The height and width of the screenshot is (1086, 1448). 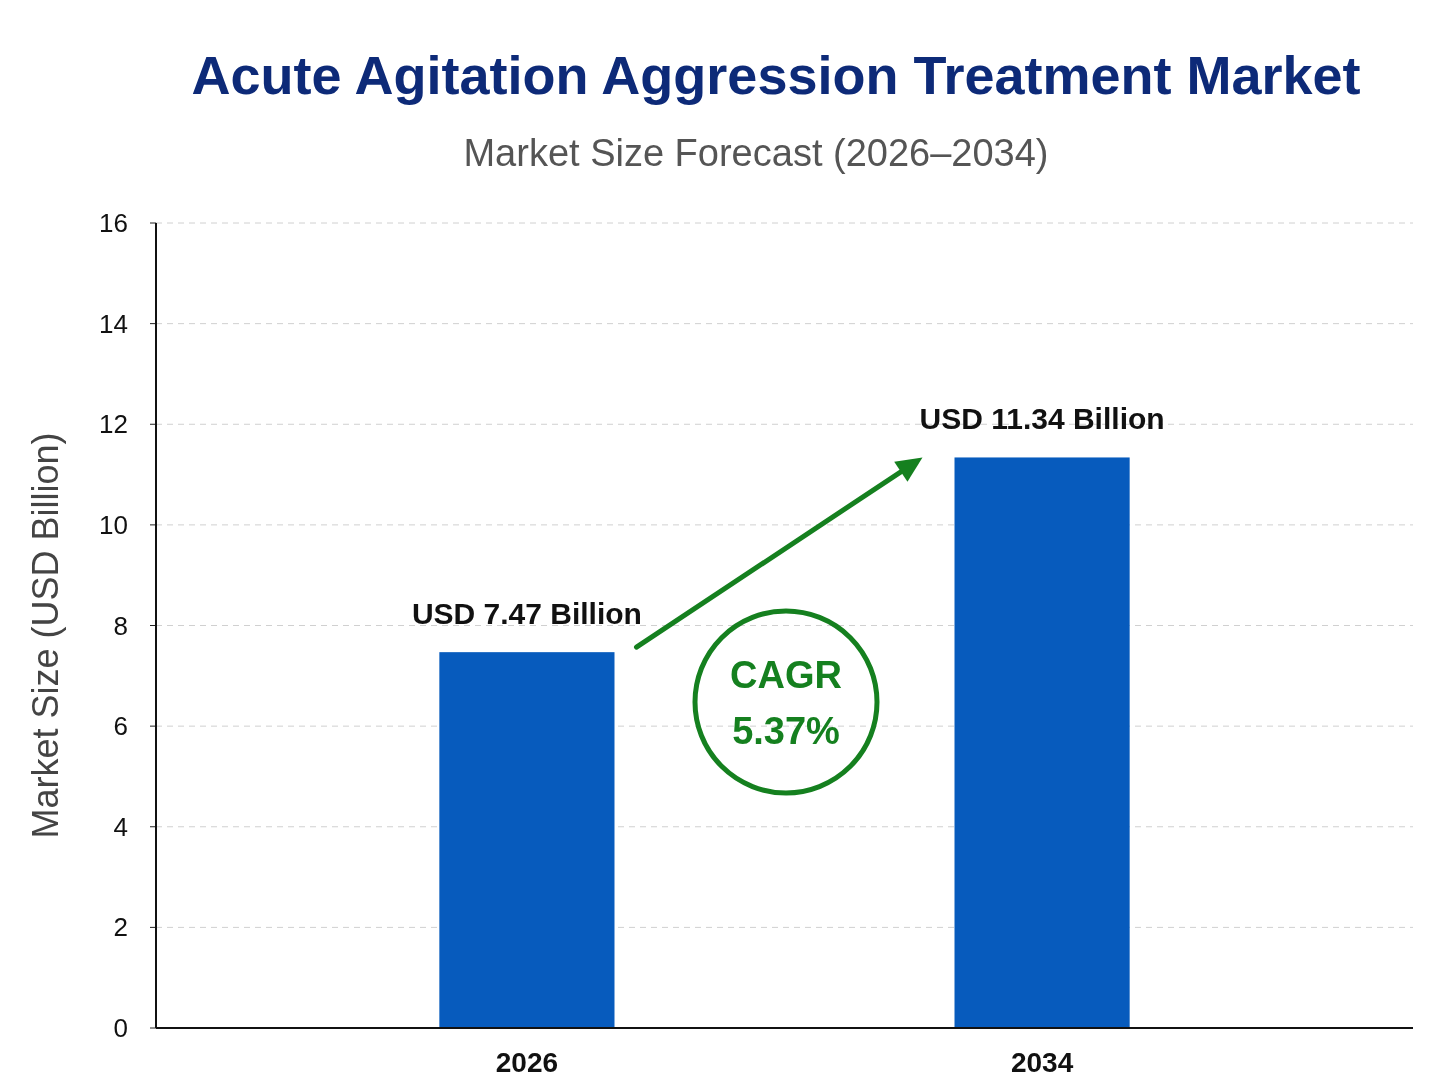 I want to click on y-tick-label: 12, so click(x=113, y=424).